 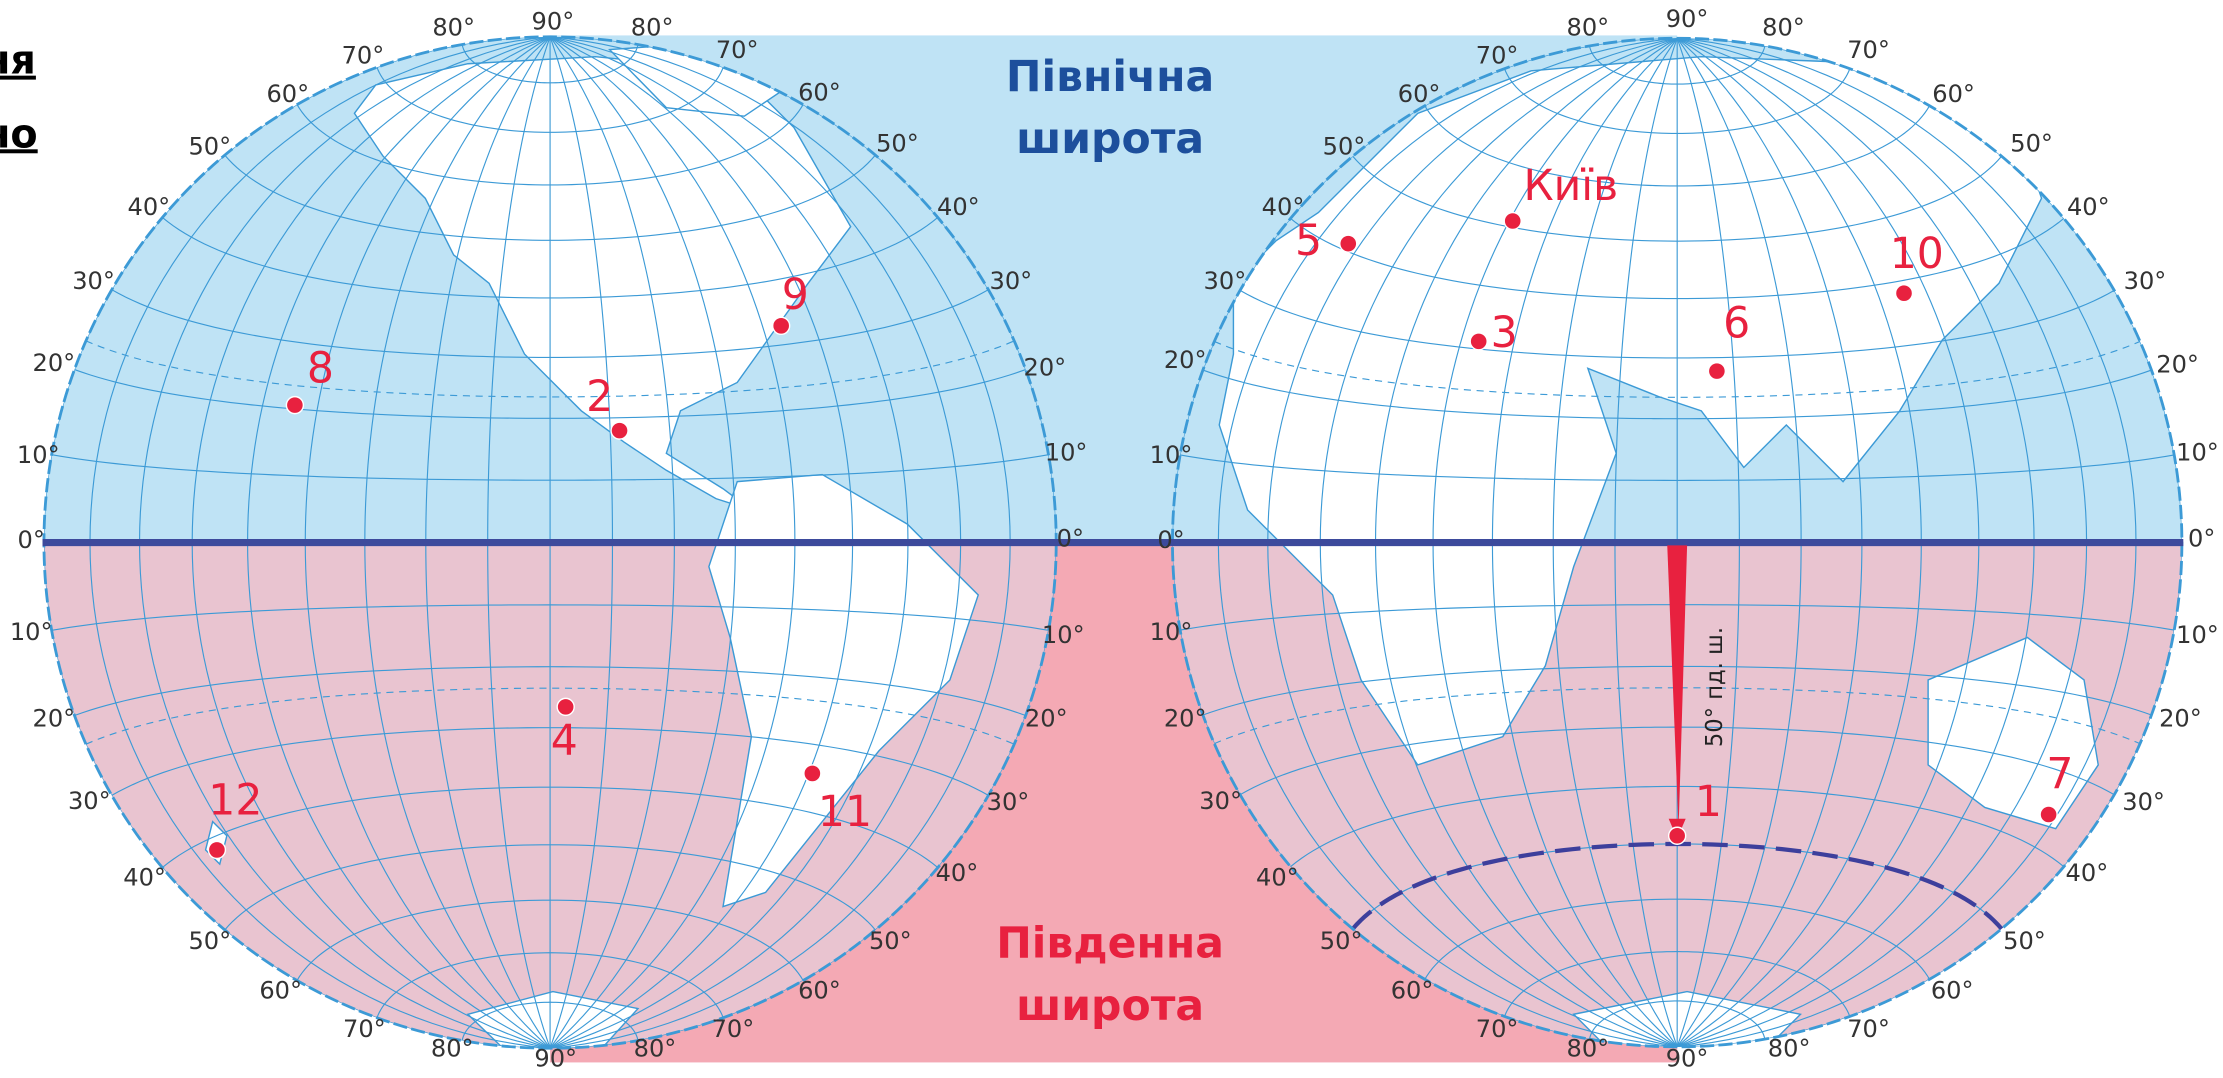 I want to click on place-label: 8, so click(x=320, y=369).